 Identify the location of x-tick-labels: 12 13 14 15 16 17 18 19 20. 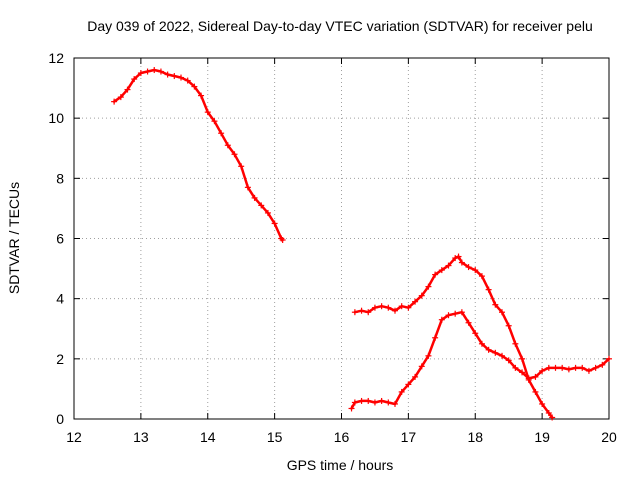
(341, 437).